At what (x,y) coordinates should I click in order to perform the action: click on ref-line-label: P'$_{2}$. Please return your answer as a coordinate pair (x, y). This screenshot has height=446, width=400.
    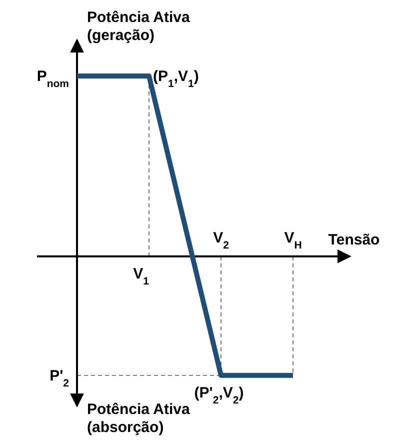
    Looking at the image, I should click on (60, 378).